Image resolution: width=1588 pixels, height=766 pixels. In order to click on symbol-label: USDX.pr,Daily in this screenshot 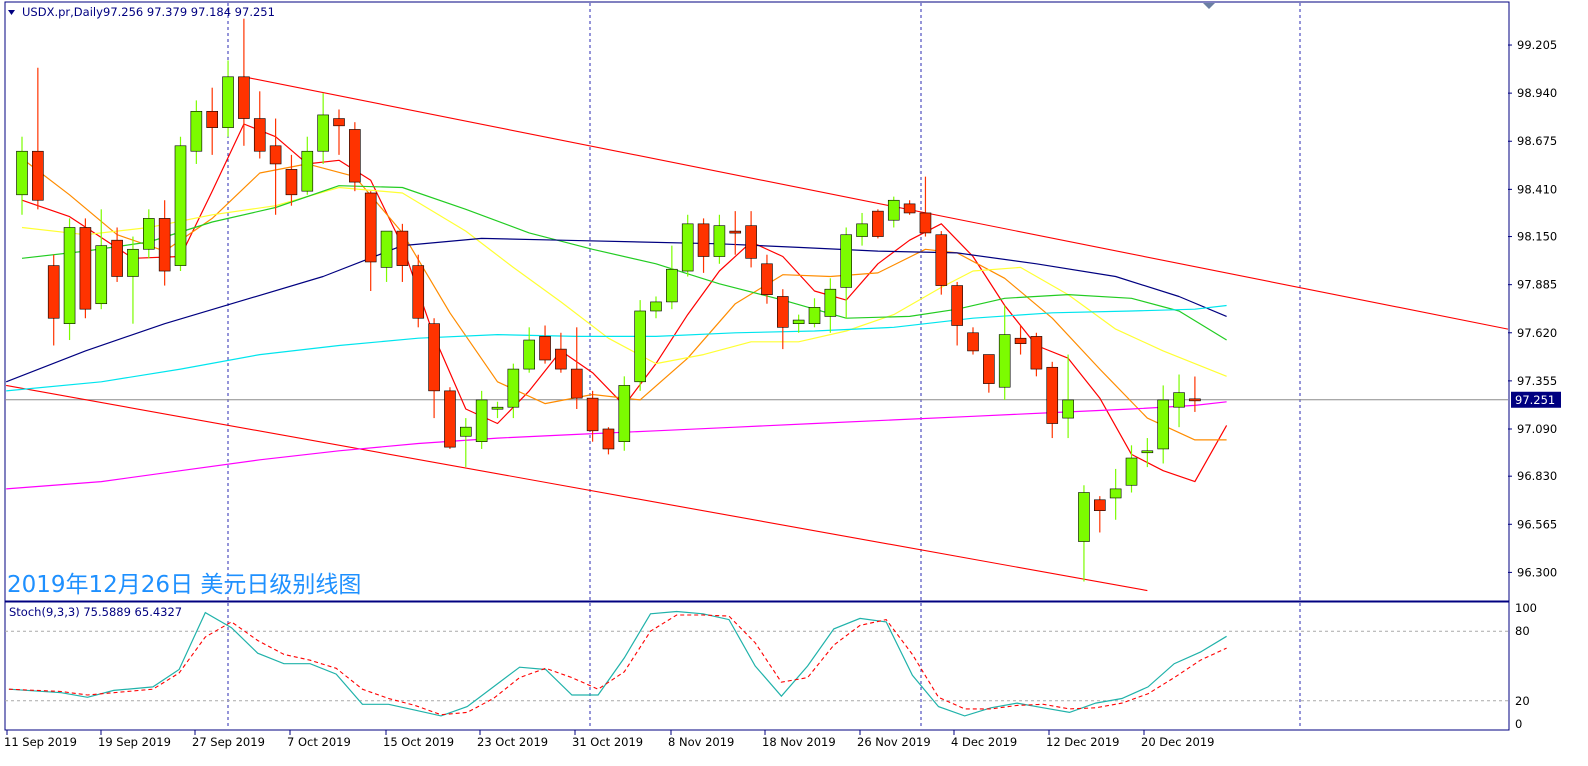, I will do `click(62, 12)`.